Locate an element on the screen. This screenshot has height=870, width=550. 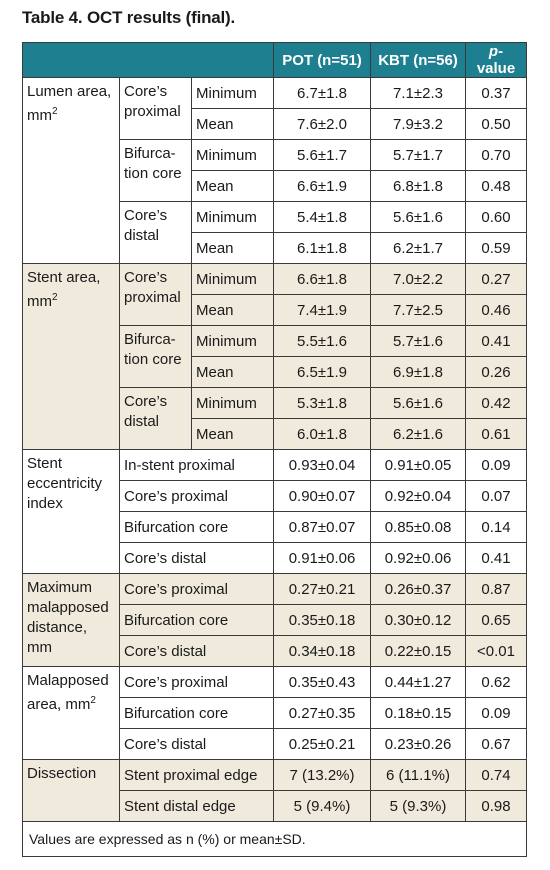
kbt-value: 0.92±0.04 is located at coordinates (418, 496).